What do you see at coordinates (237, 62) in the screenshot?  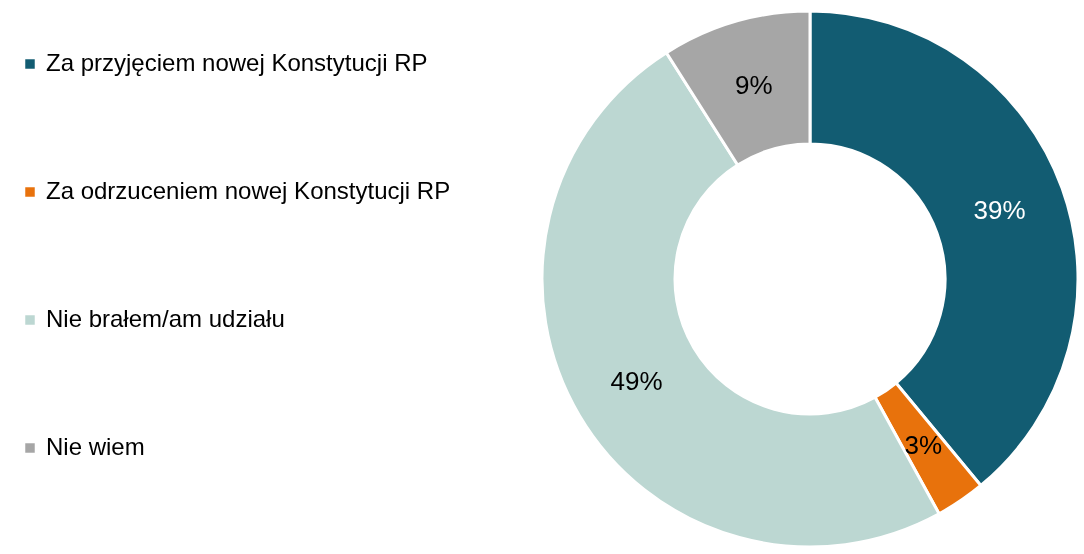 I see `legend-label: Za przyjęciem nowej Konstytucji RP` at bounding box center [237, 62].